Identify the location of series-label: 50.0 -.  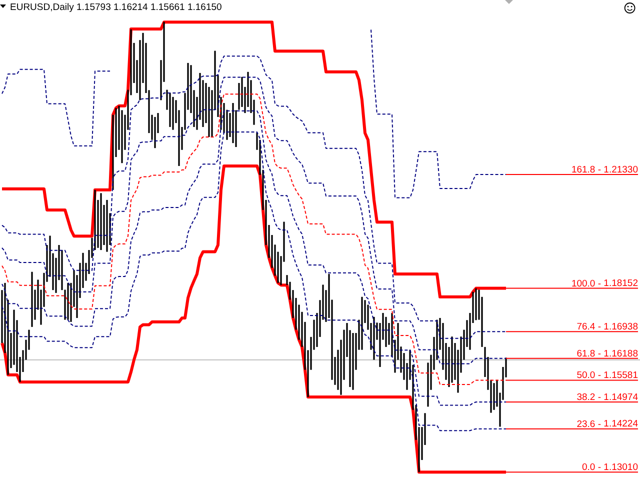
(589, 376).